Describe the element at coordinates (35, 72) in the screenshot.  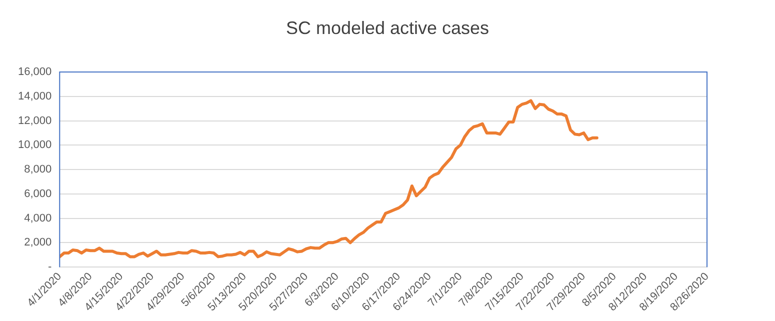
I see `y-tick-label: 16,000` at that location.